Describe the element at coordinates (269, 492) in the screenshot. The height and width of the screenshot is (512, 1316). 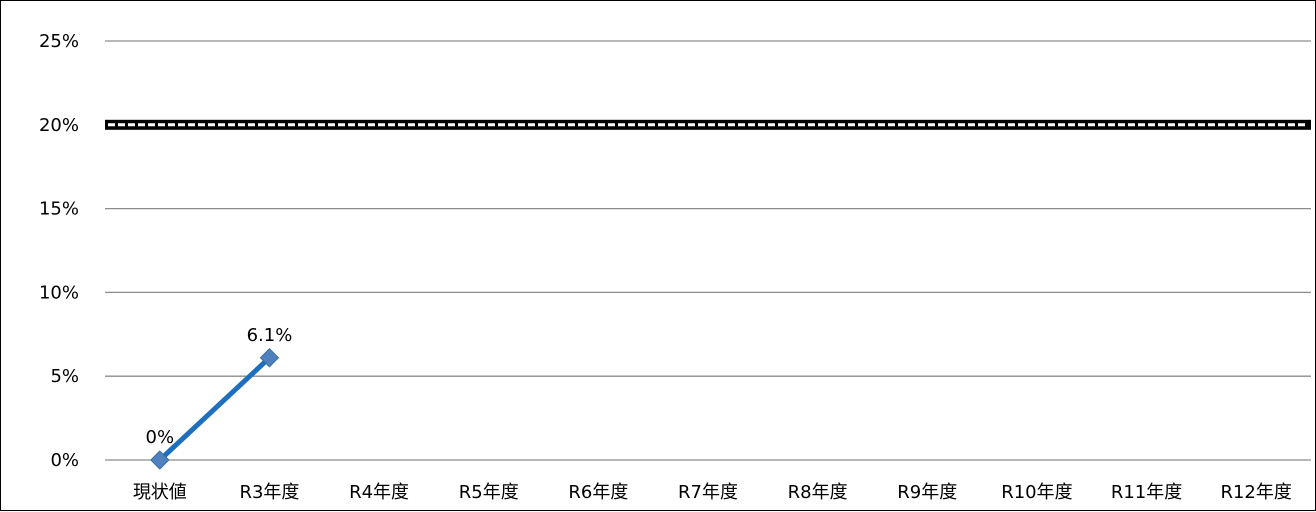
I see `x-tick-label: R3年度` at that location.